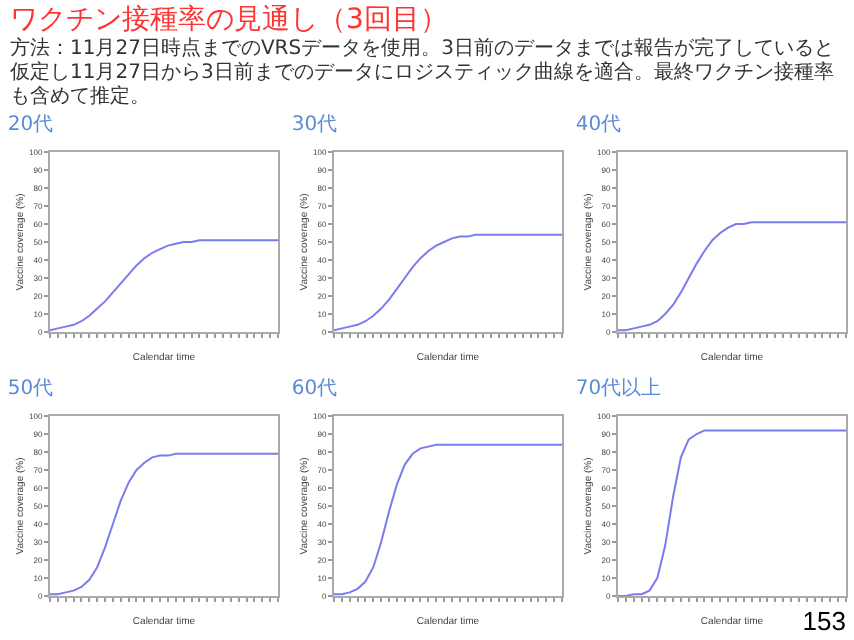 This screenshot has height=640, width=854. What do you see at coordinates (598, 124) in the screenshot?
I see `chart-title: 40代` at bounding box center [598, 124].